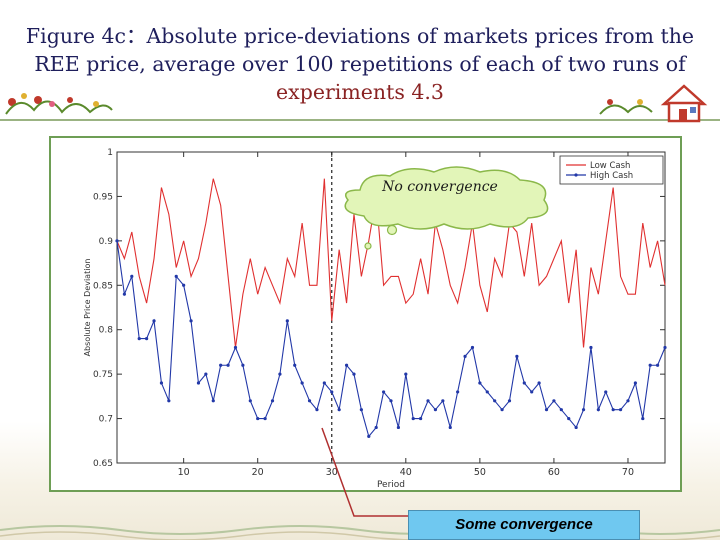  Describe the element at coordinates (106, 420) in the screenshot. I see `y-tick-label: 0.7` at that location.